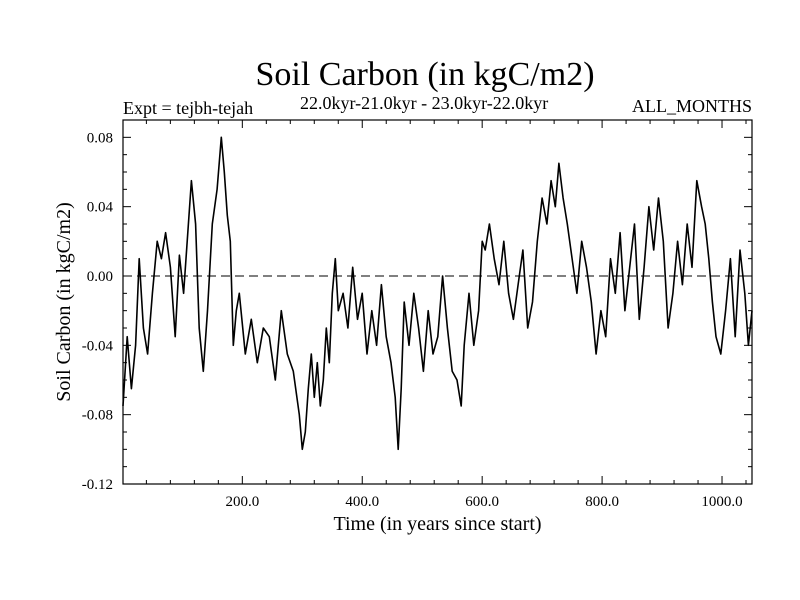 This screenshot has height=600, width=800. What do you see at coordinates (242, 502) in the screenshot?
I see `x-tick-label: 200.0` at bounding box center [242, 502].